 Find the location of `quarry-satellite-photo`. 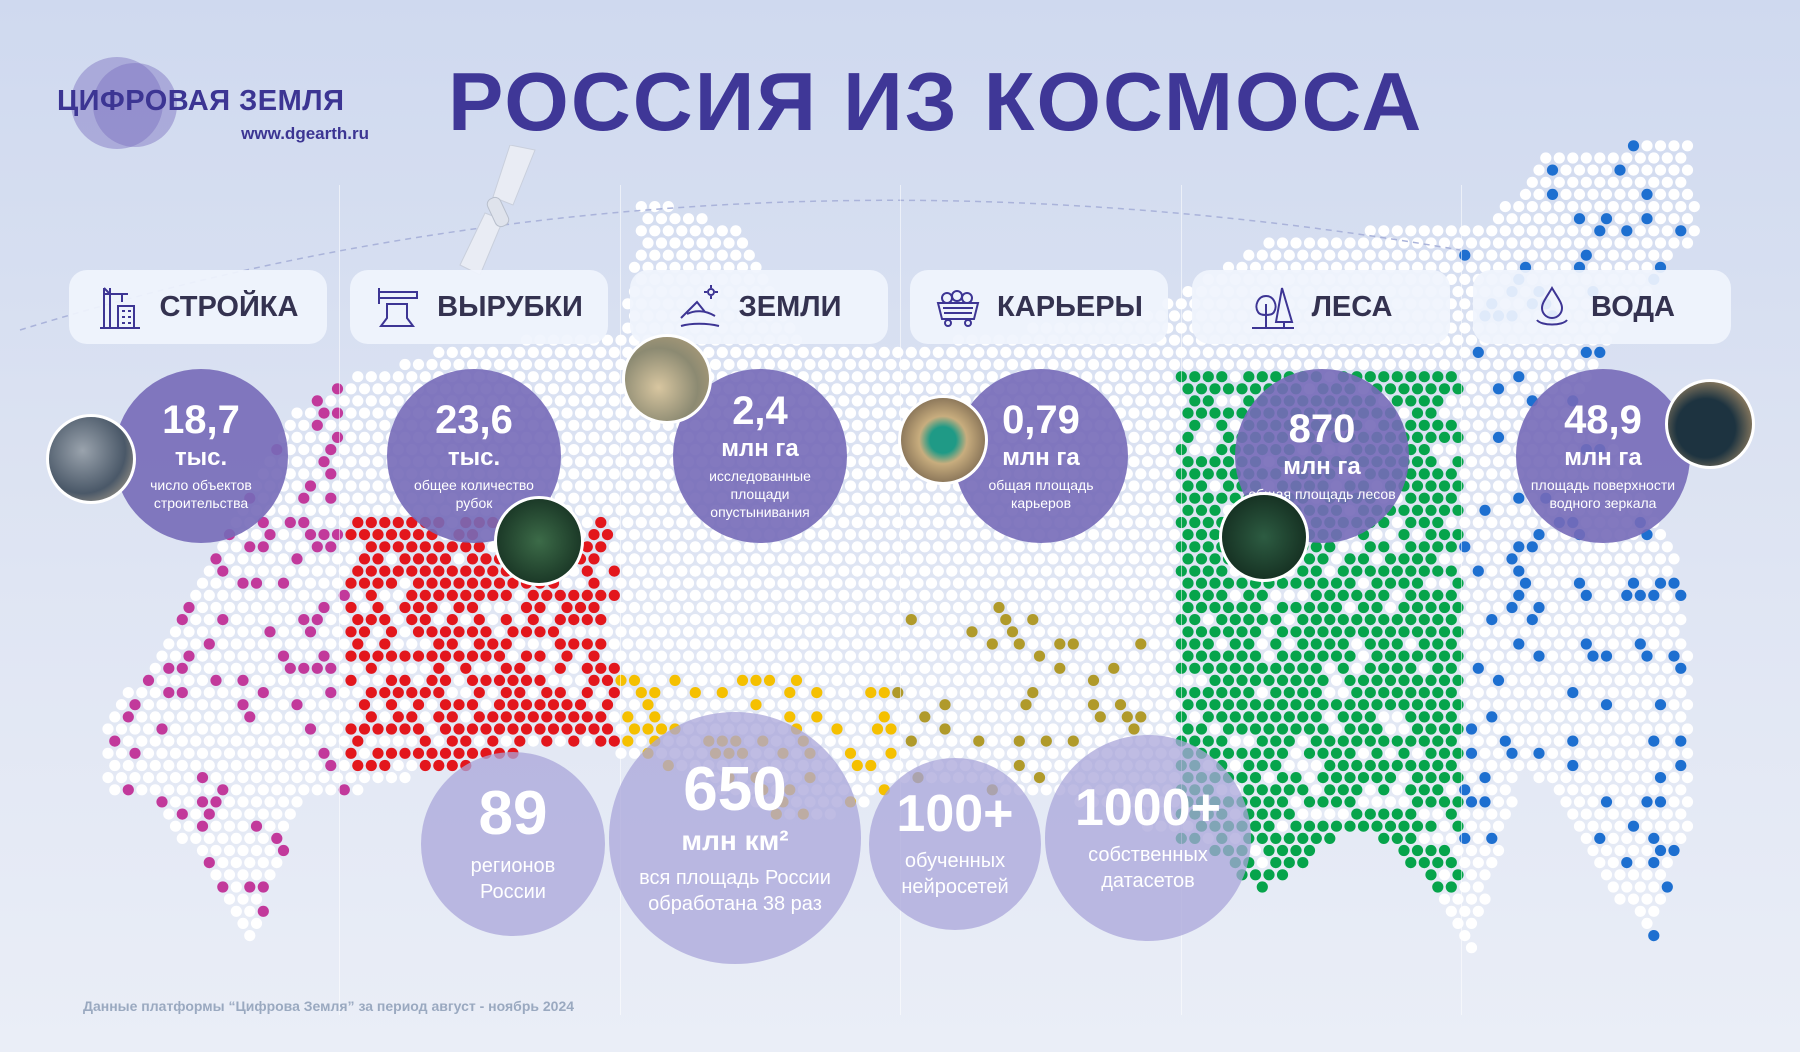

quarry-satellite-photo is located at coordinates (943, 440).